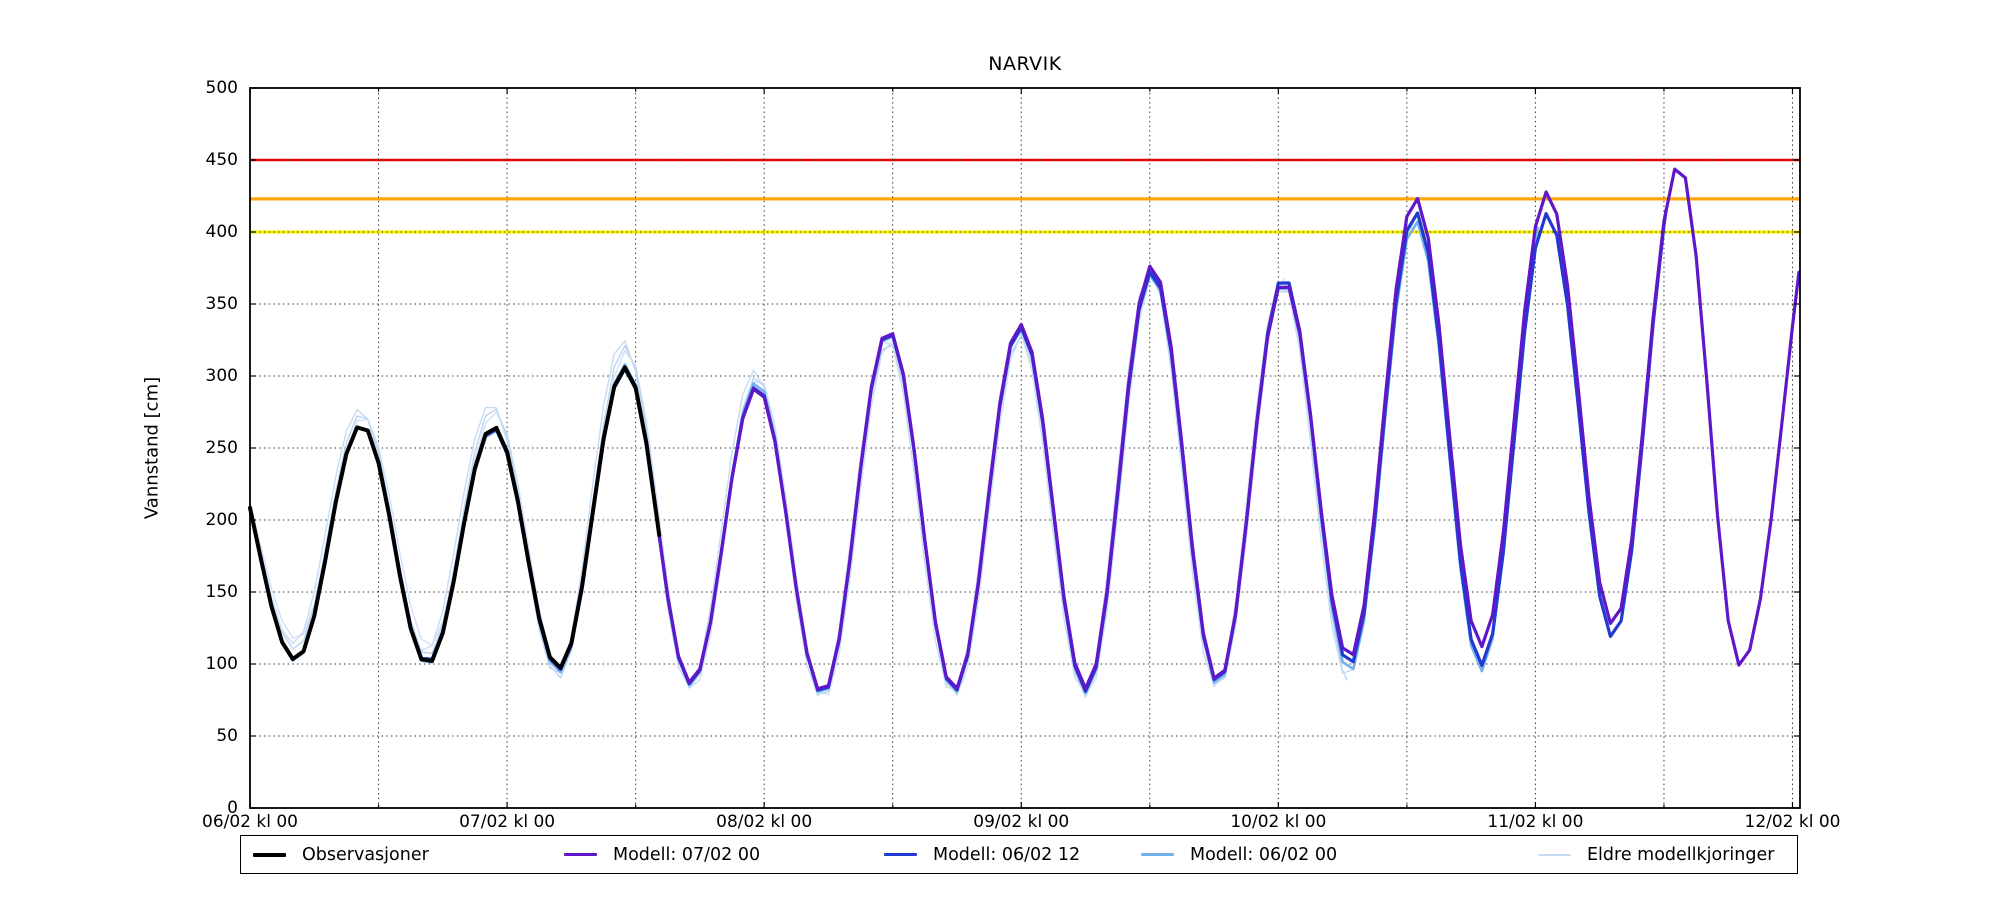 The height and width of the screenshot is (900, 2000). I want to click on y-tick-label: 50, so click(227, 736).